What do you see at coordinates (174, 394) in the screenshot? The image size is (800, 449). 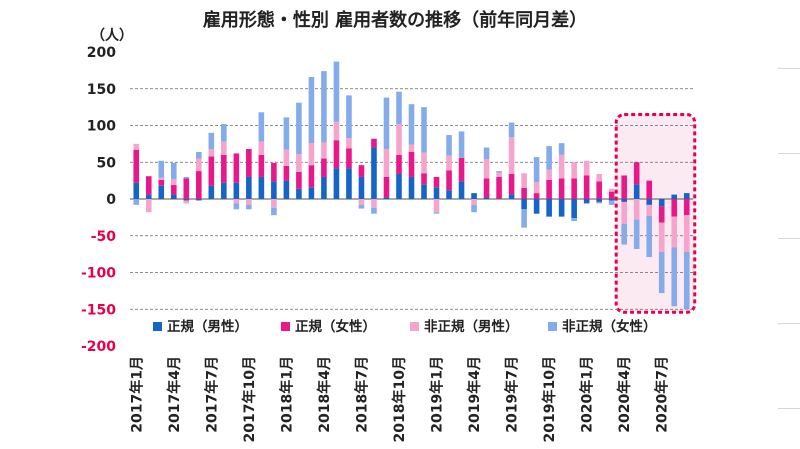 I see `x-tick-label: 2017年4月` at bounding box center [174, 394].